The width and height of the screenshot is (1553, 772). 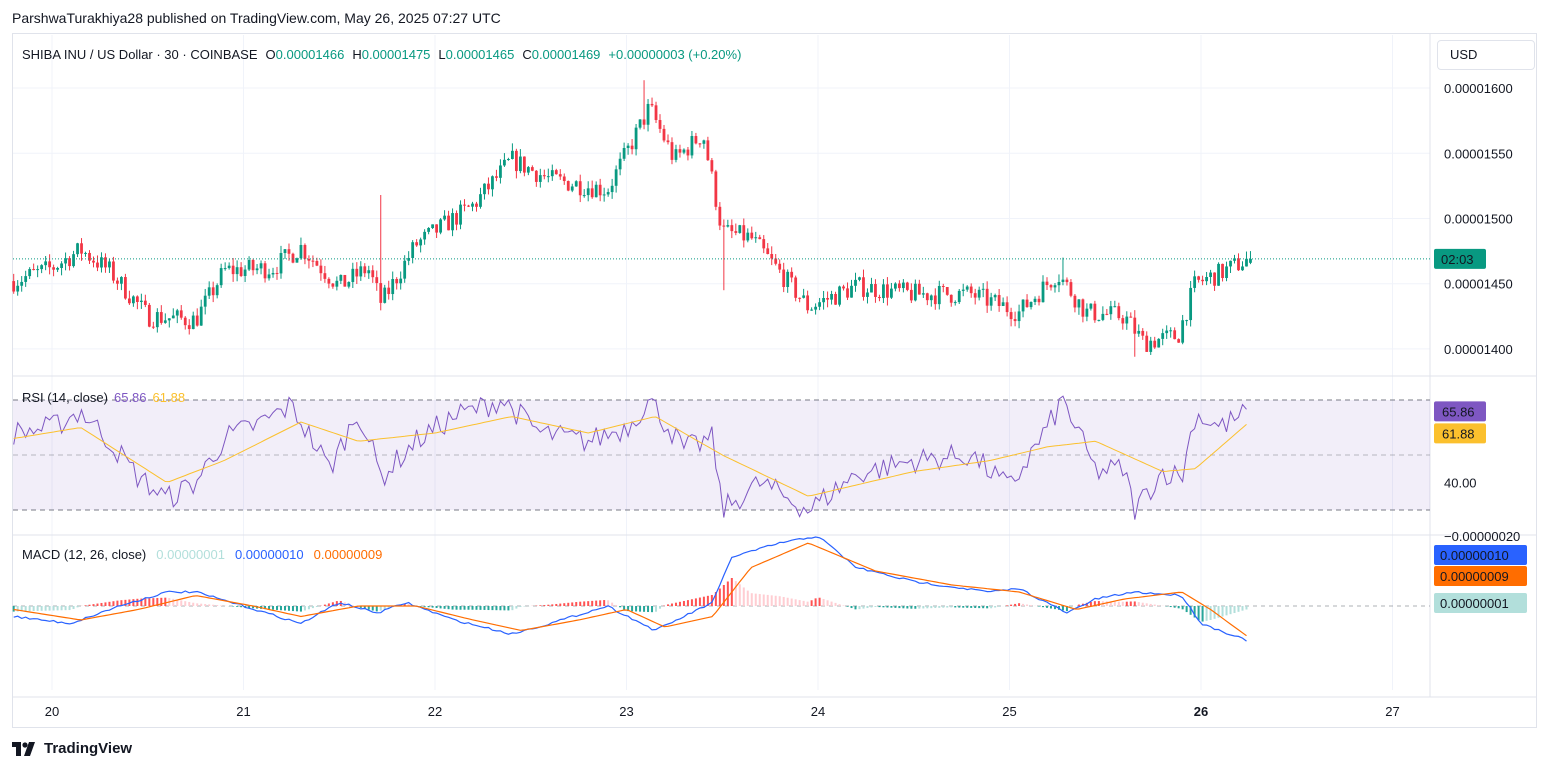 I want to click on macd-title: MACD (12, 26, close), so click(x=84, y=554).